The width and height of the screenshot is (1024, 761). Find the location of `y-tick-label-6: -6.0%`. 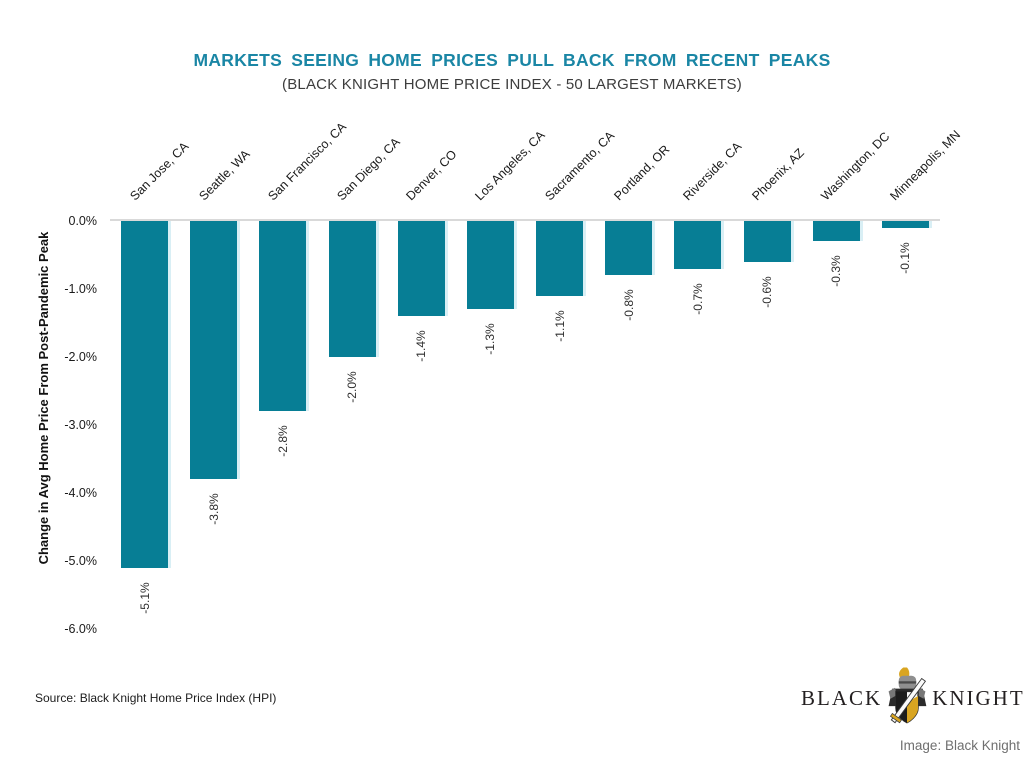

y-tick-label-6: -6.0% is located at coordinates (80, 629).